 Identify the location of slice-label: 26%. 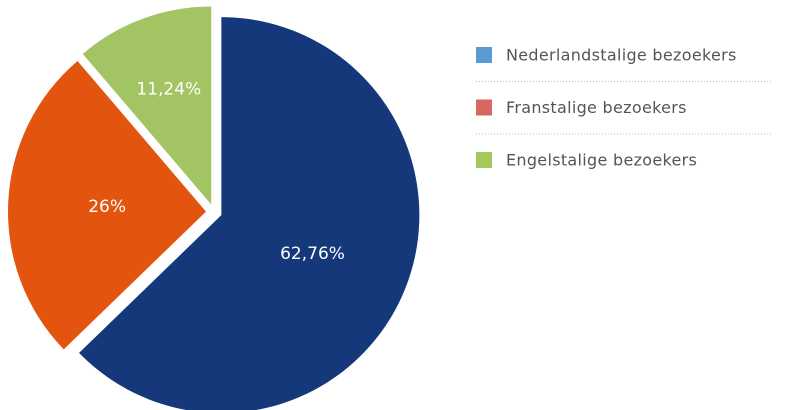
(107, 207).